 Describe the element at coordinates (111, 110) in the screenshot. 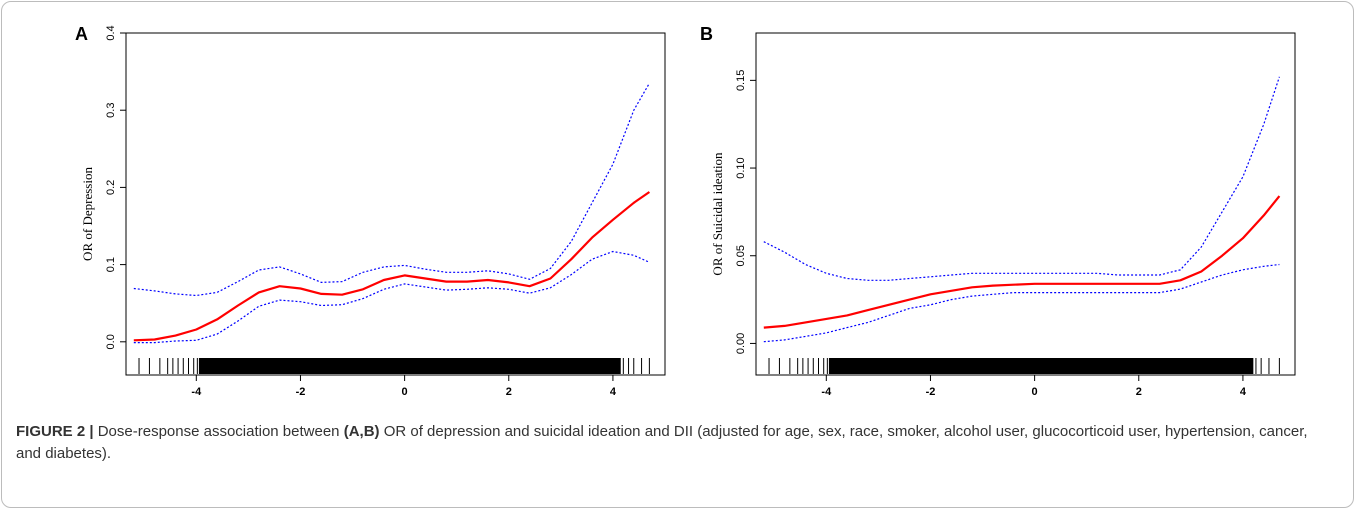

I see `panel-a-ytick-label: 0.3` at that location.